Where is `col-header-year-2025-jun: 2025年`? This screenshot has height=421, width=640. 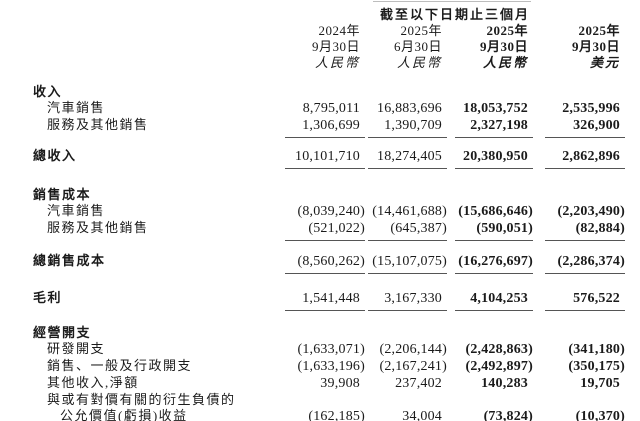 col-header-year-2025-jun: 2025年 is located at coordinates (421, 30).